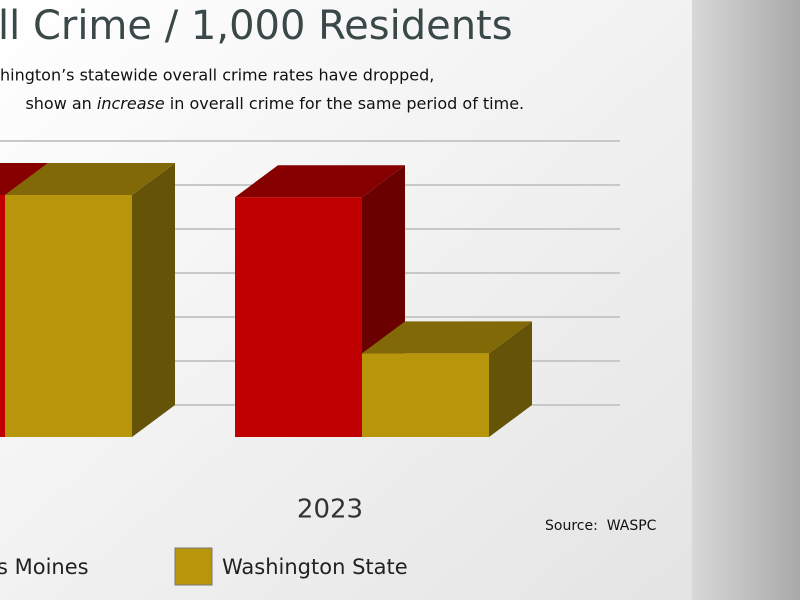 Image resolution: width=800 pixels, height=600 pixels. I want to click on legend-label: Washington State, so click(315, 567).